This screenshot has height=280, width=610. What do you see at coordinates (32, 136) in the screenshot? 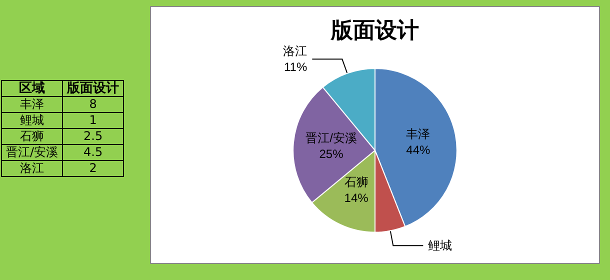
I see `category-label: 石狮` at bounding box center [32, 136].